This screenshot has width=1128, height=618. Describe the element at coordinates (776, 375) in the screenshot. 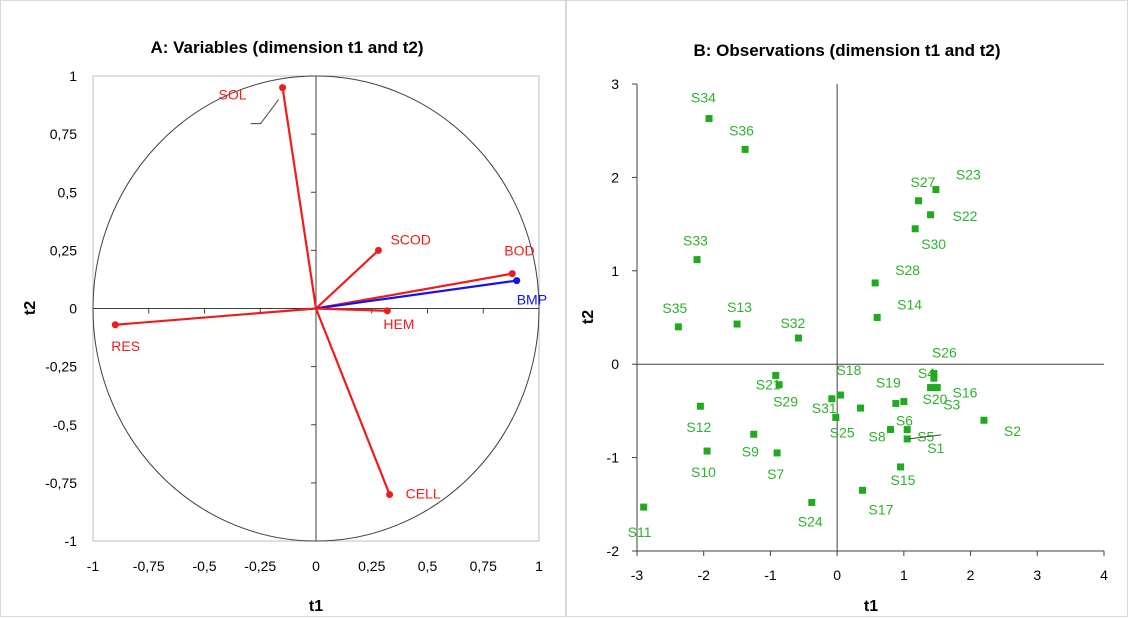

I see `point-s21` at that location.